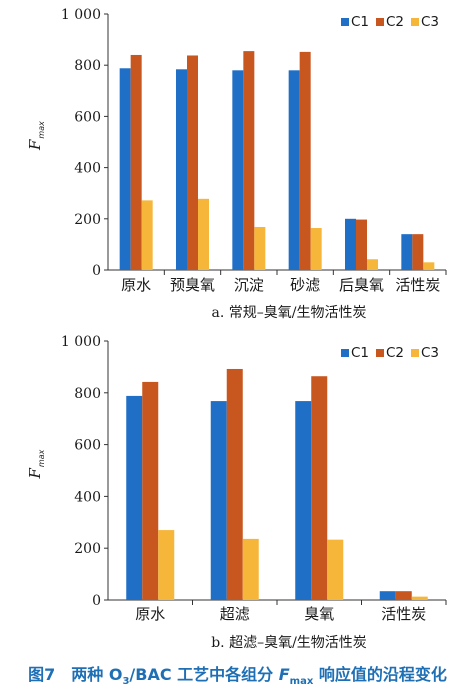  What do you see at coordinates (301, 682) in the screenshot?
I see `caption-f-subscript: max` at bounding box center [301, 682].